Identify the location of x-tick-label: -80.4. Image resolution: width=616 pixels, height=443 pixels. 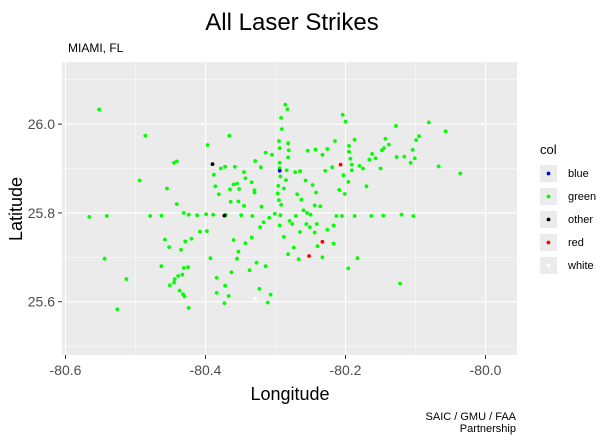
(206, 370).